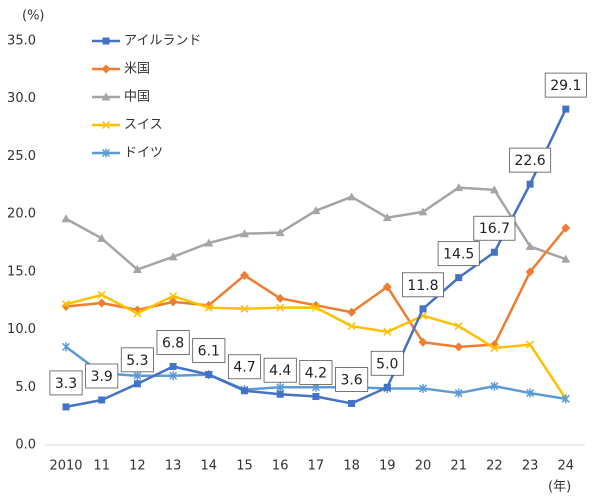 The image size is (595, 501). Describe the element at coordinates (351, 466) in the screenshot. I see `x-tick-label: 18` at that location.